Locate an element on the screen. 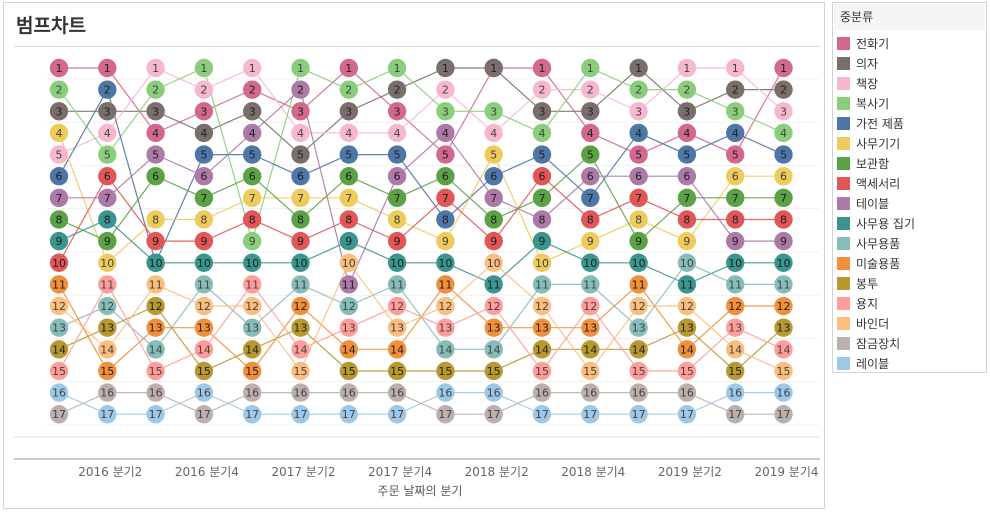  legend-item: 사무용품 is located at coordinates (911, 243).